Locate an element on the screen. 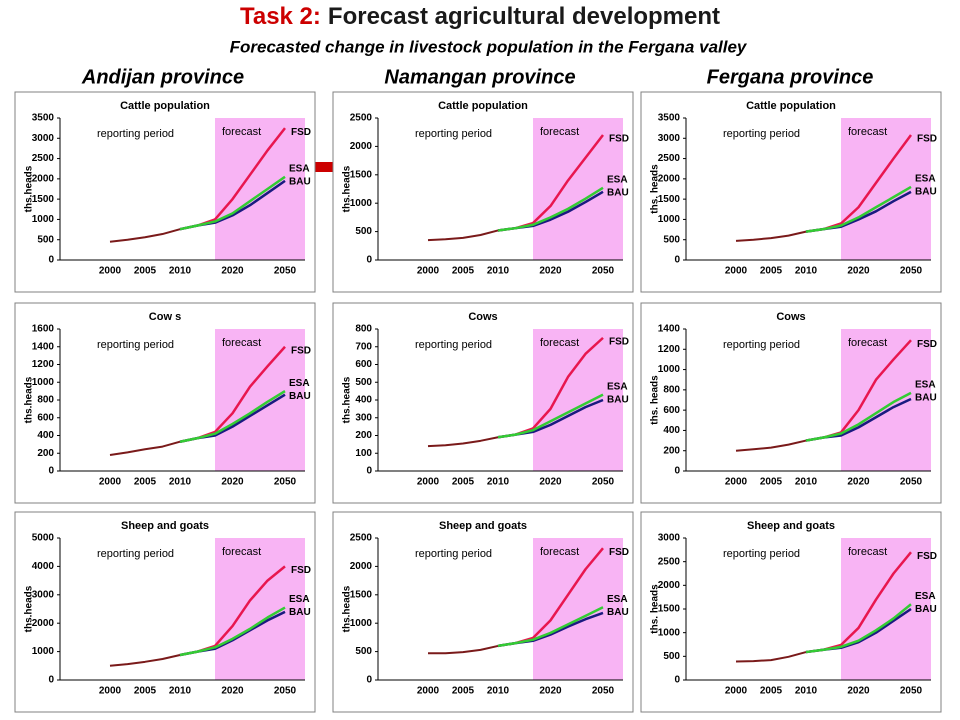 Image resolution: width=960 pixels, height=720 pixels. y-tick-label: 1400 is located at coordinates (43, 346).